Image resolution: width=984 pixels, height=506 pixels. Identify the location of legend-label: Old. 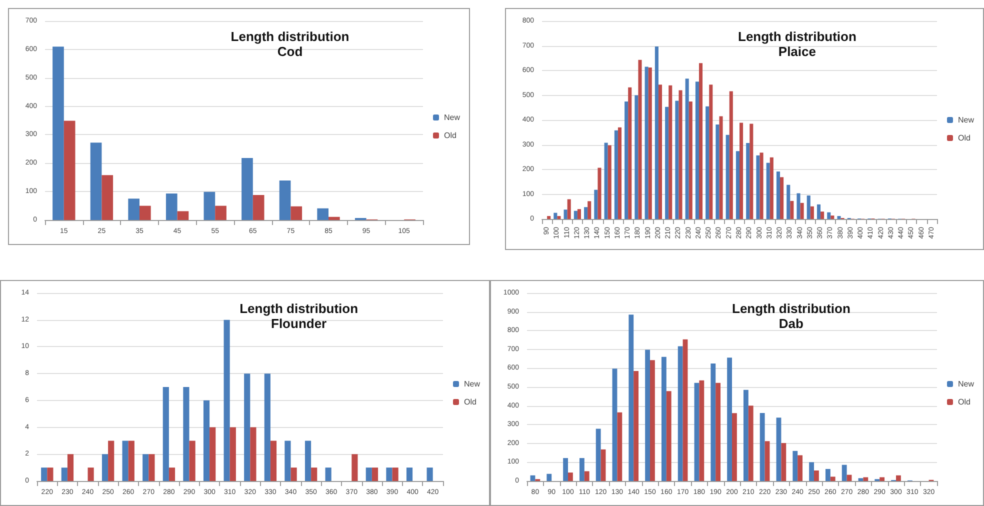
(964, 402).